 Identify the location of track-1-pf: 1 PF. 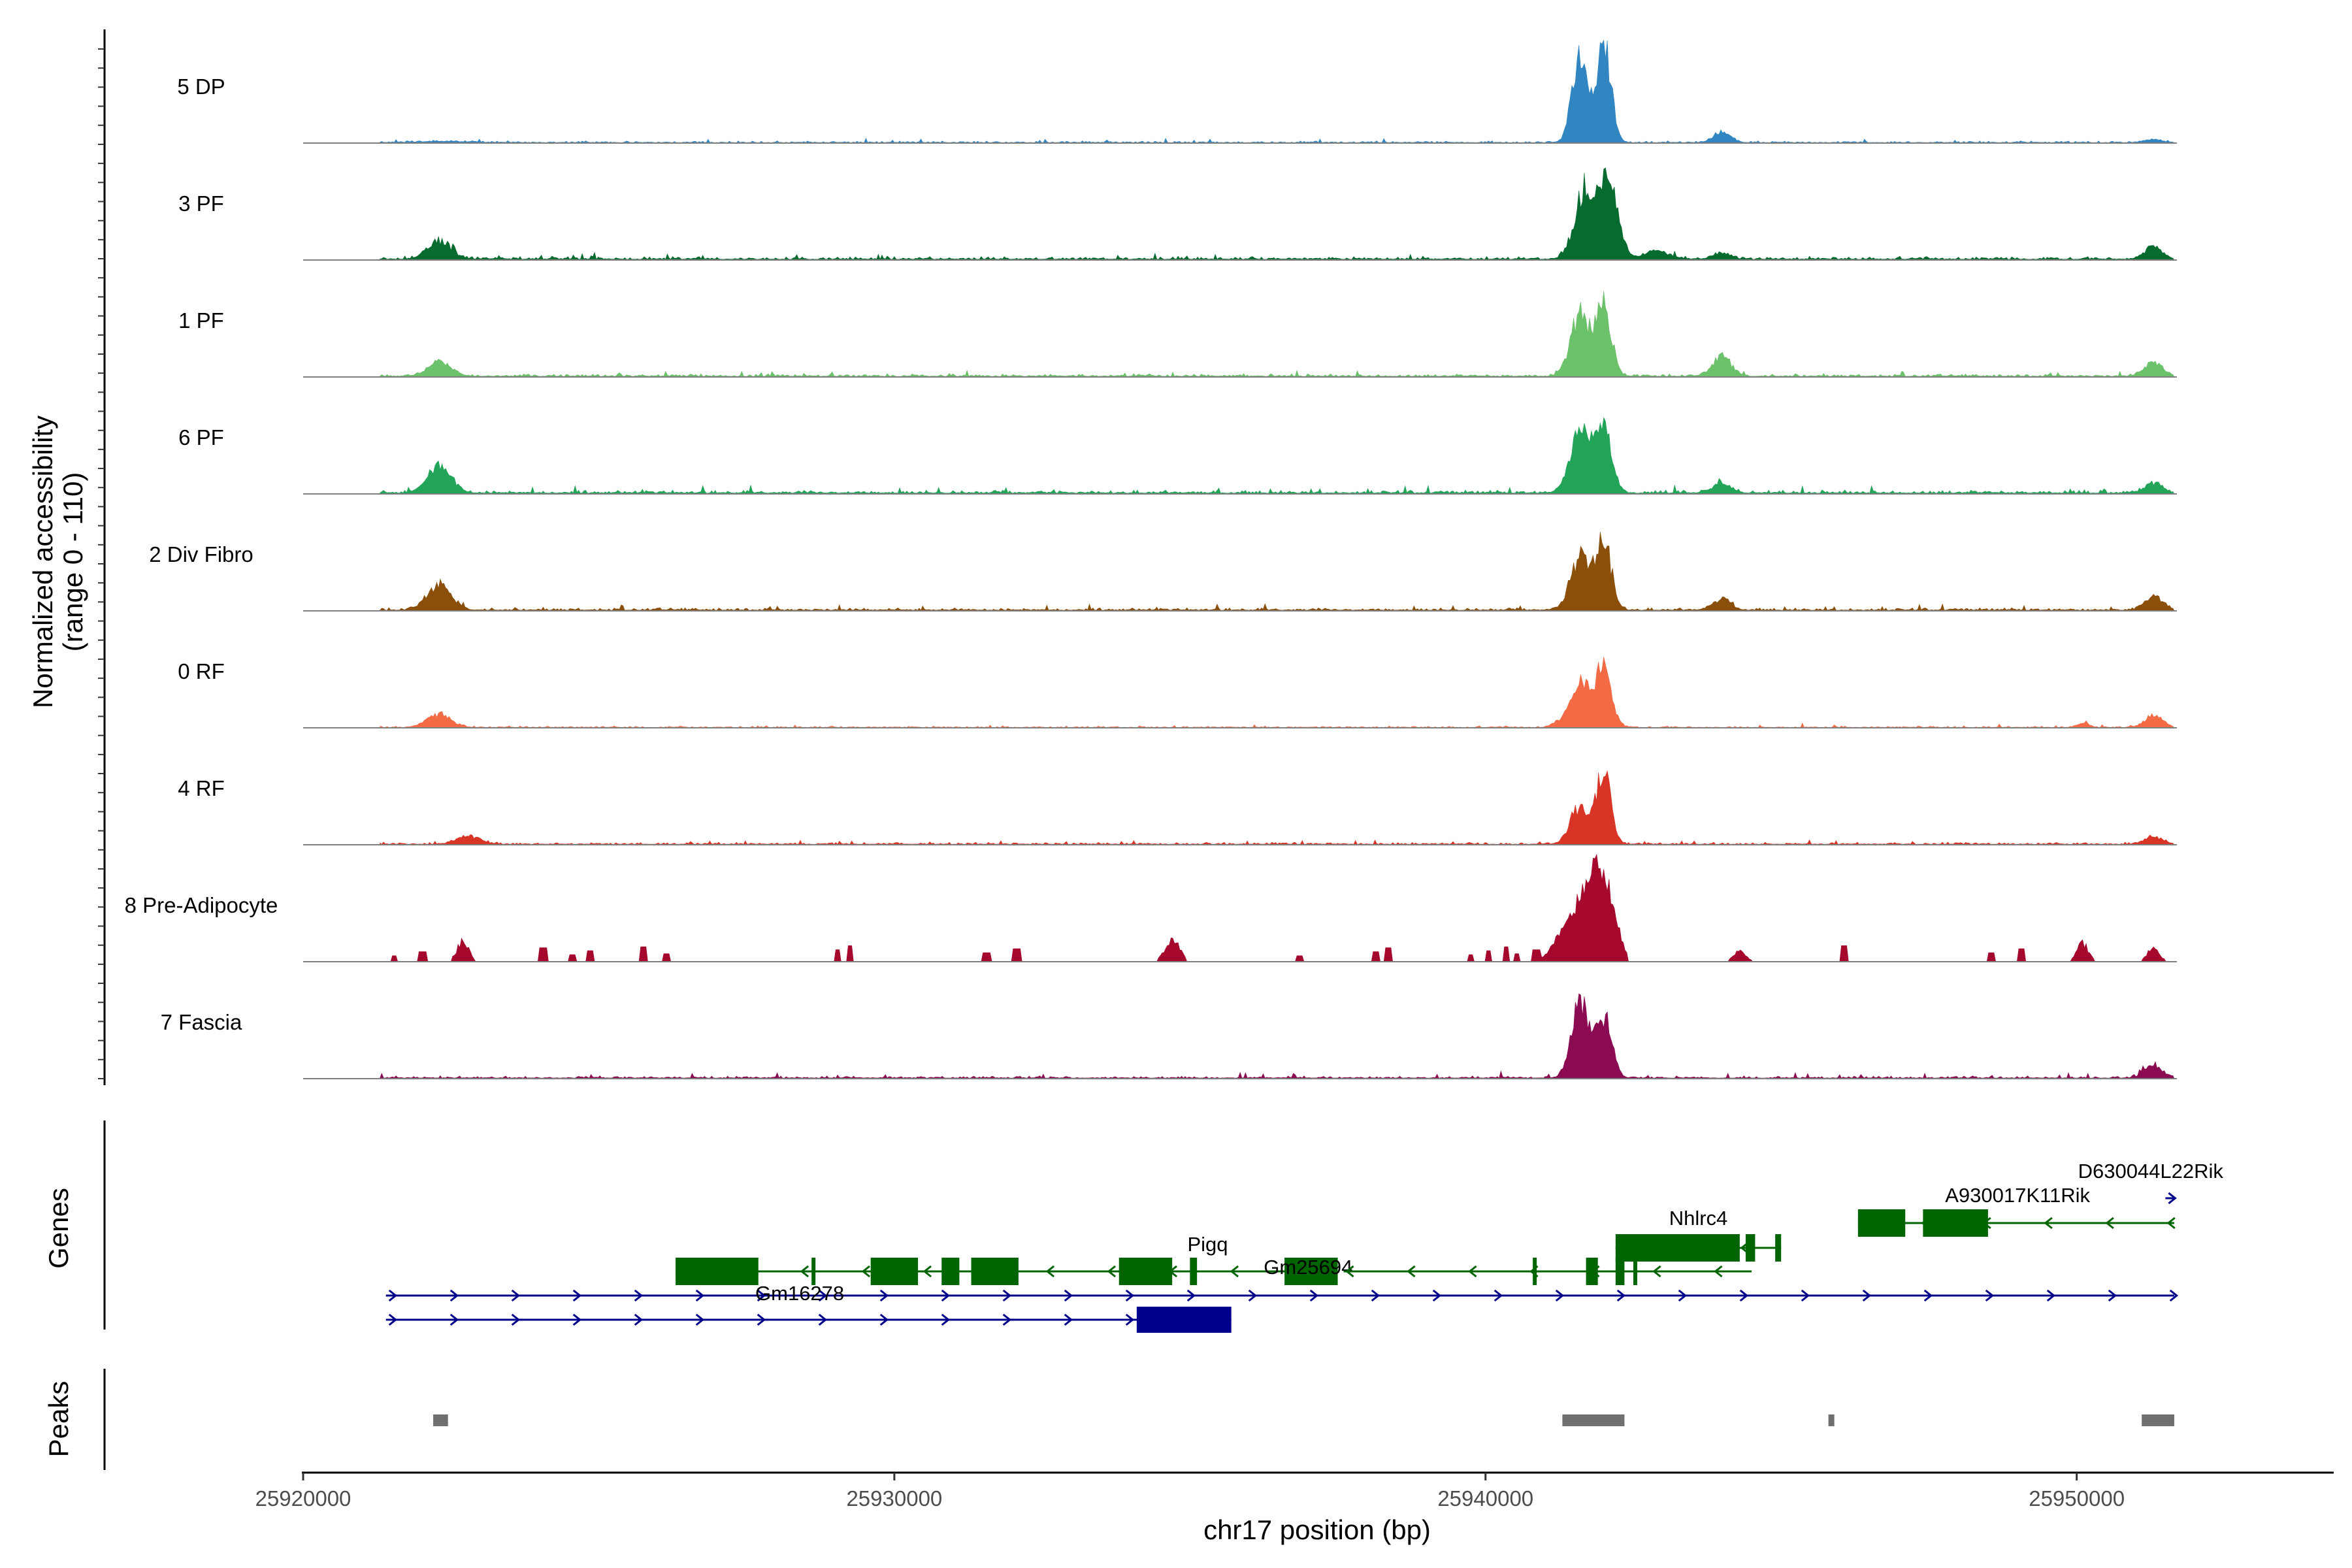
(1177, 334).